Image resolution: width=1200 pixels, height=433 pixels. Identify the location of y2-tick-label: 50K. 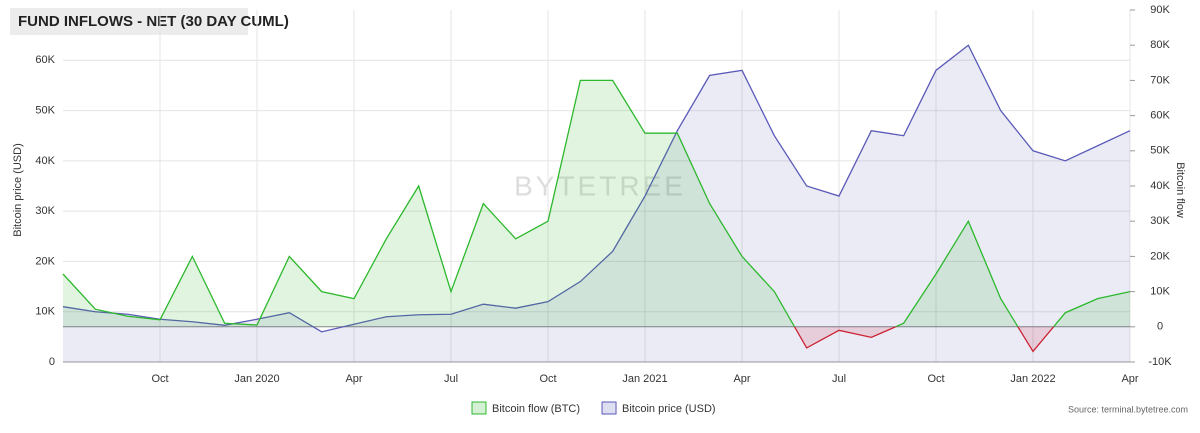
(1160, 151).